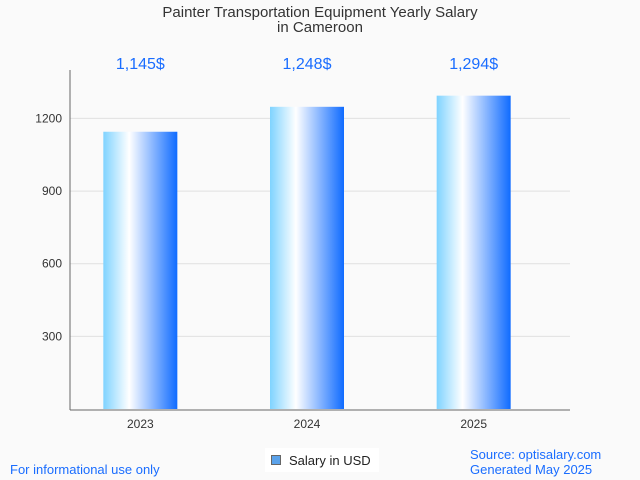  I want to click on y-tick-label: 300, so click(52, 336).